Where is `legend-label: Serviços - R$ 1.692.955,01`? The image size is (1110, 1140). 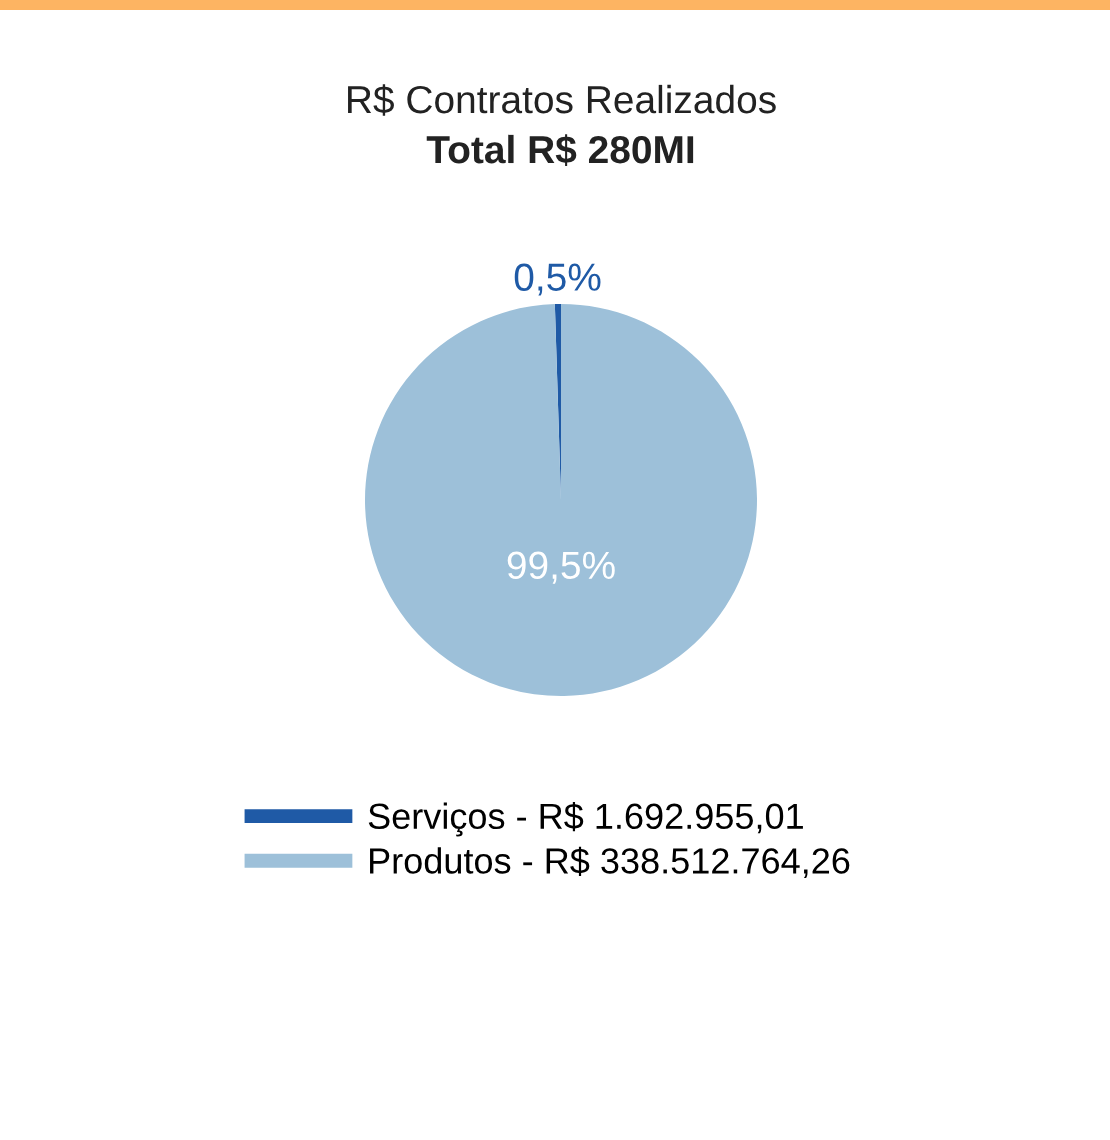
legend-label: Serviços - R$ 1.692.955,01 is located at coordinates (585, 819).